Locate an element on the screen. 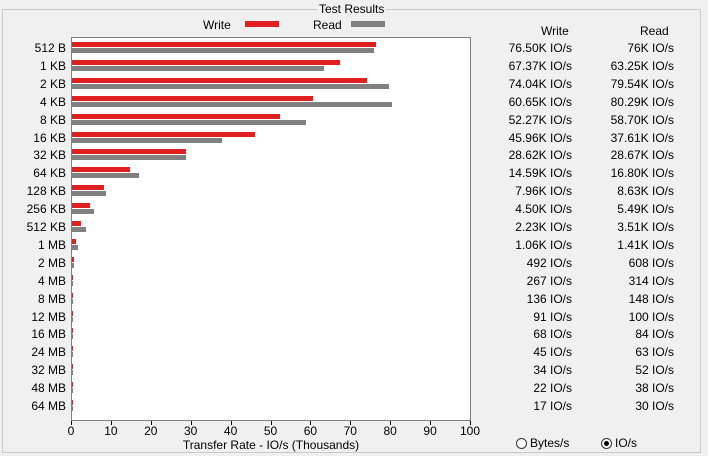  category-label: 64 KB is located at coordinates (49, 173).